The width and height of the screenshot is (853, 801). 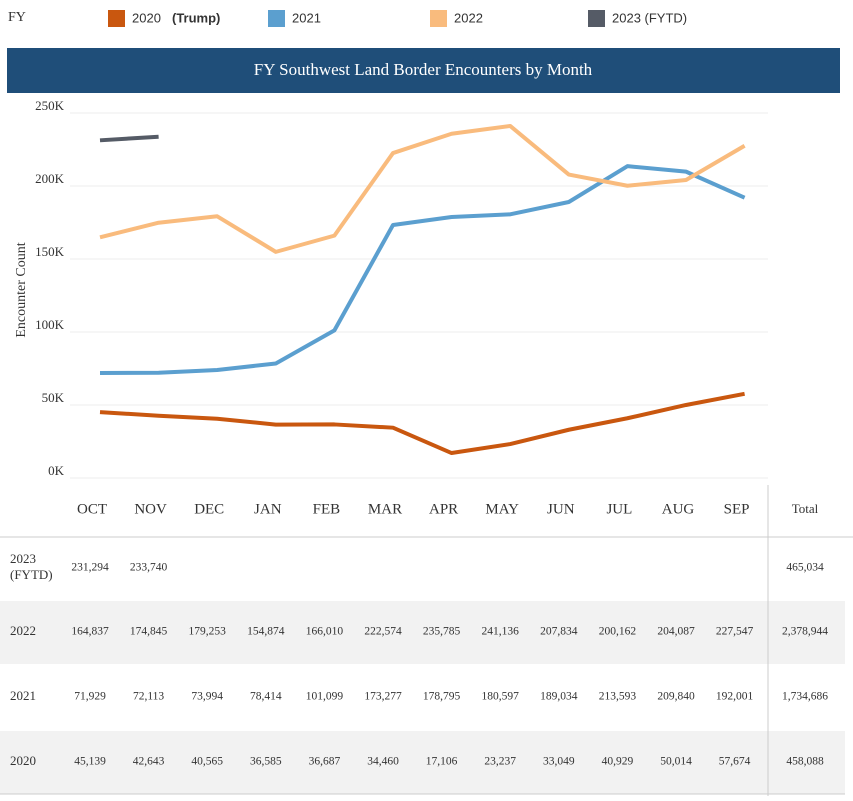 What do you see at coordinates (325, 762) in the screenshot?
I see `table-cell: 36,687` at bounding box center [325, 762].